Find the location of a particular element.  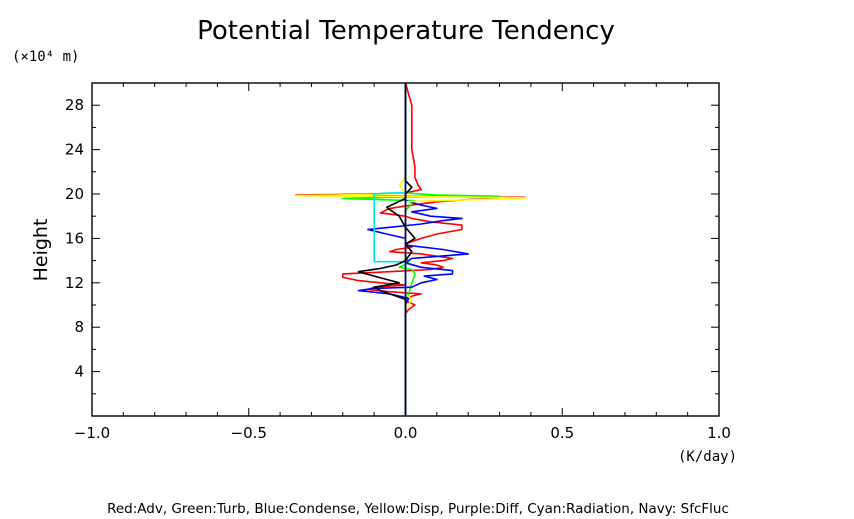

series-line-turb is located at coordinates (421, 249).